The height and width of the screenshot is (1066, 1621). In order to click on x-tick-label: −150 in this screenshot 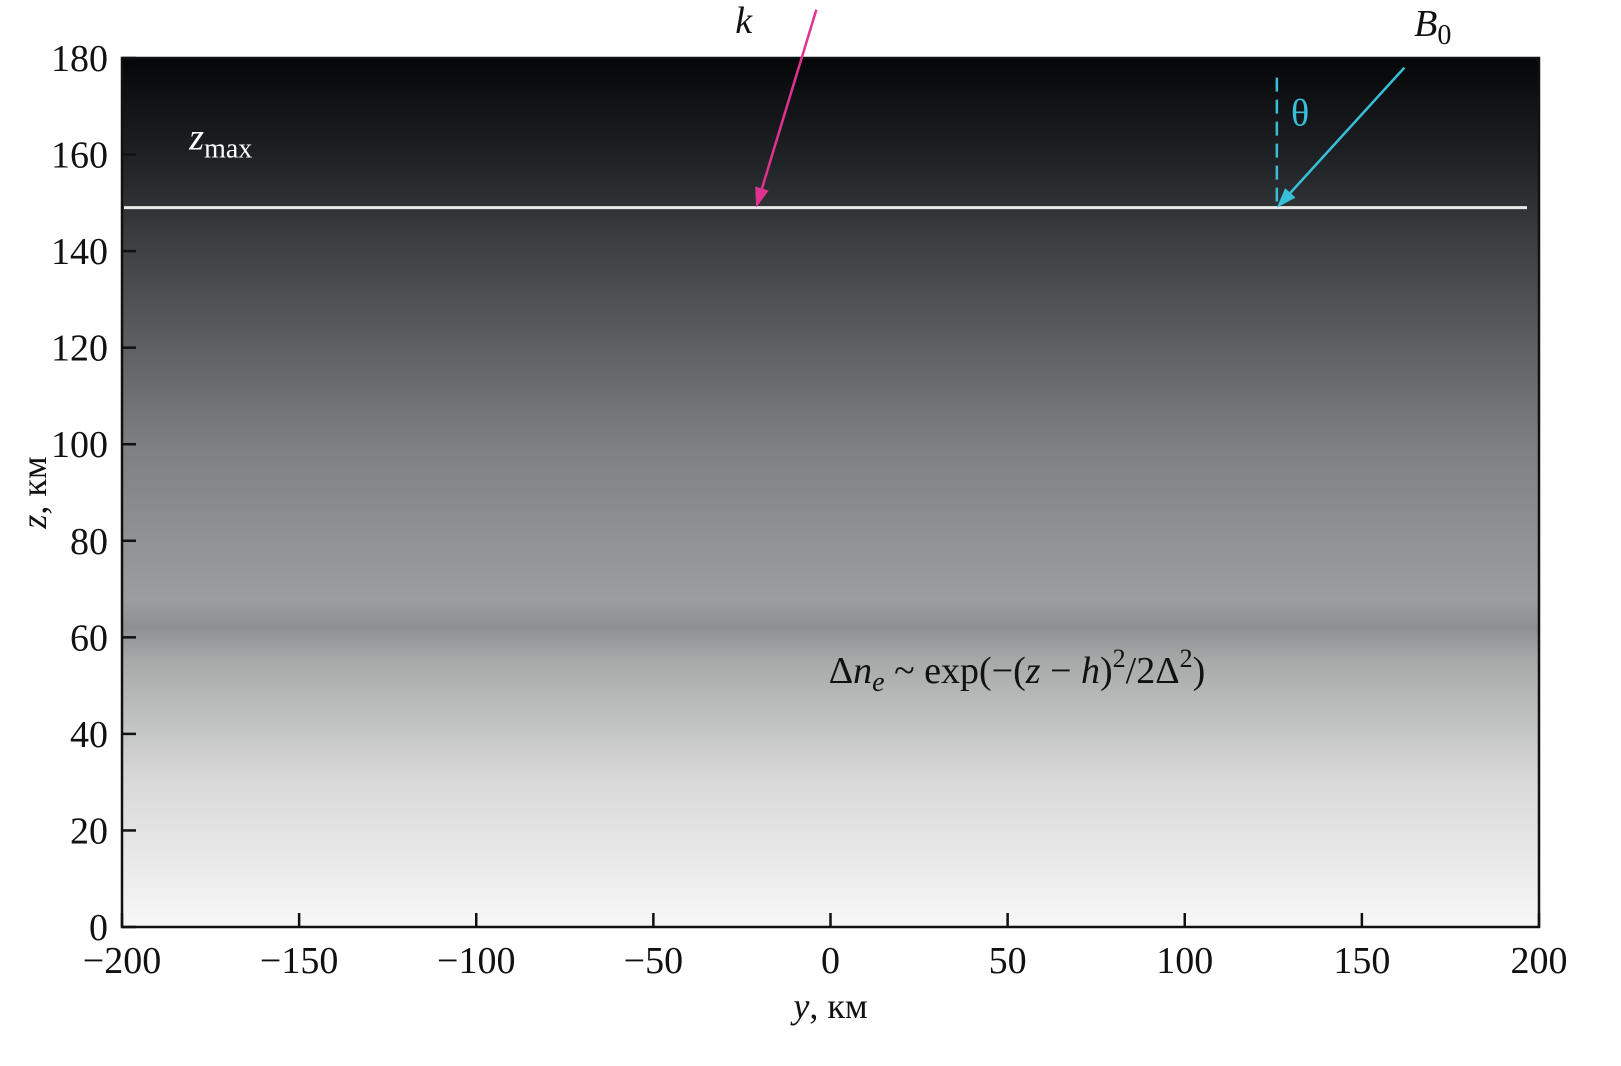, I will do `click(299, 961)`.